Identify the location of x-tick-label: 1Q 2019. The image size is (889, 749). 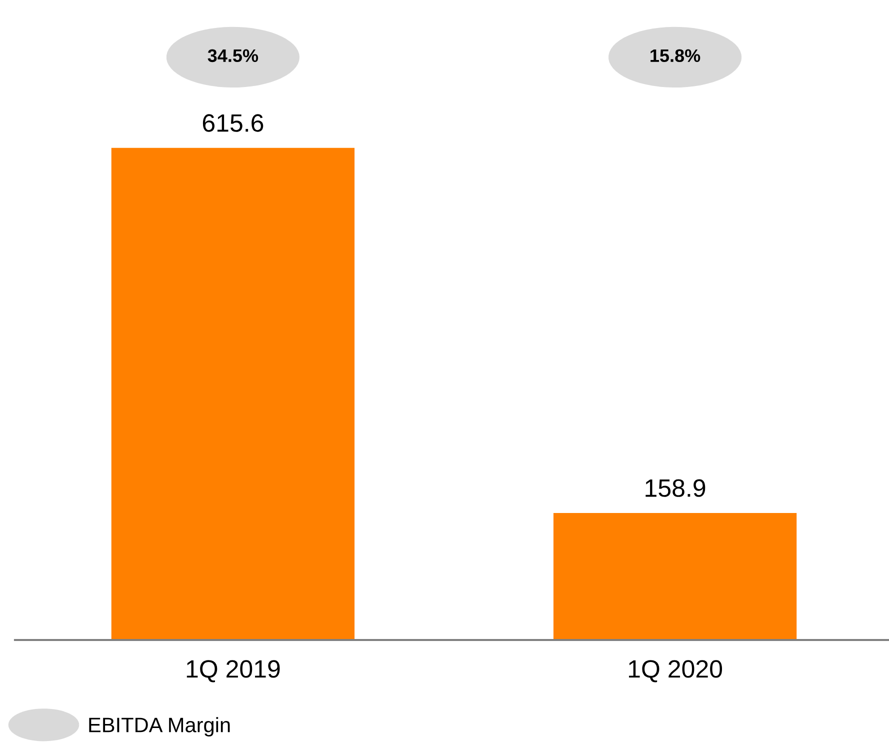
(233, 671).